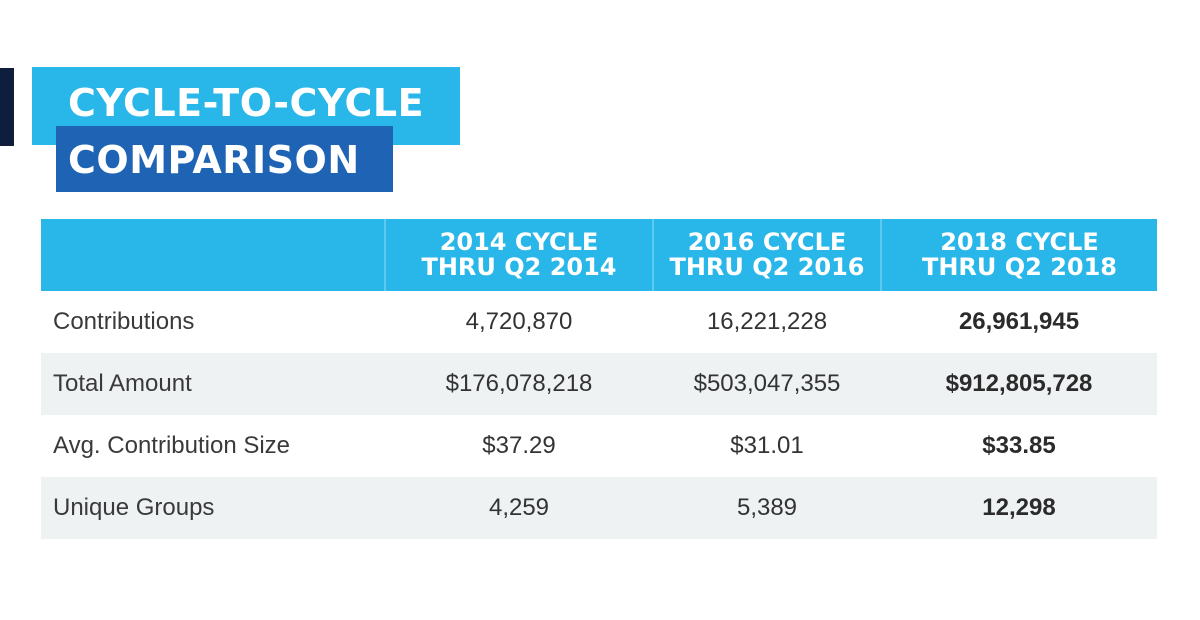 This screenshot has width=1200, height=620. I want to click on table-row: Unique Groups 4,259 5,389 12,298, so click(599, 508).